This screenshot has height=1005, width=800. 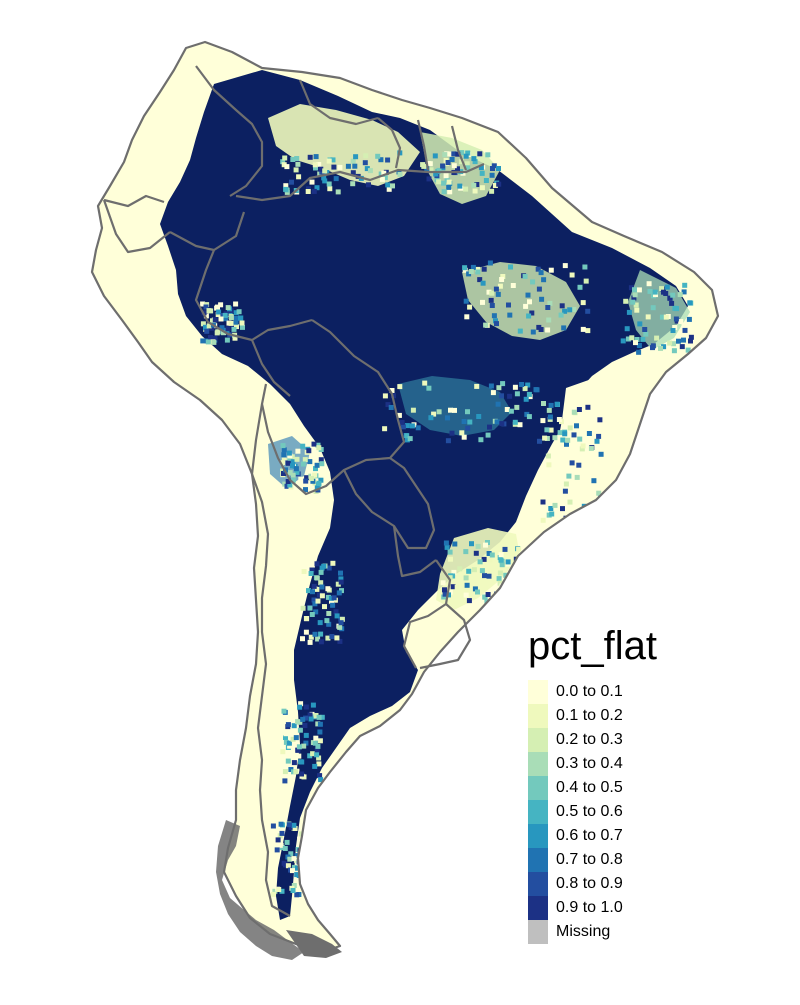 What do you see at coordinates (628, 884) in the screenshot?
I see `legend-item: 0.8 to 0.9` at bounding box center [628, 884].